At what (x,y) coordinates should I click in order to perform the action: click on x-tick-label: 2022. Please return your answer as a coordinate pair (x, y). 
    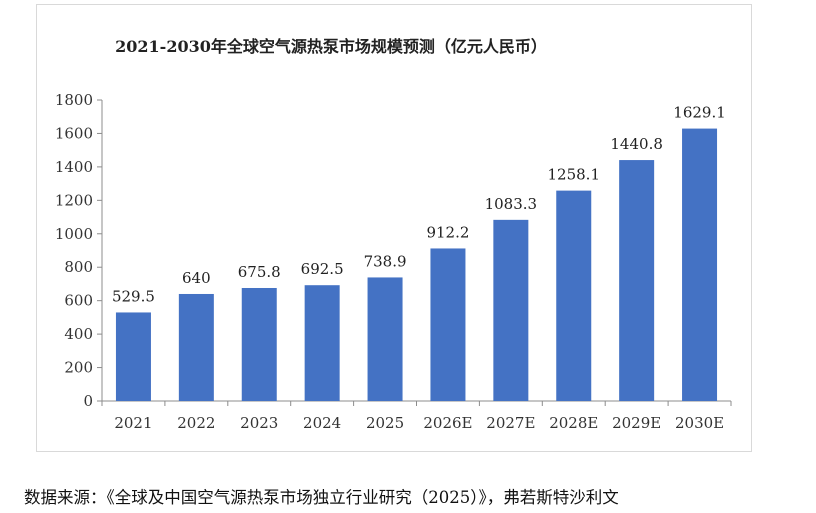
    Looking at the image, I should click on (196, 423).